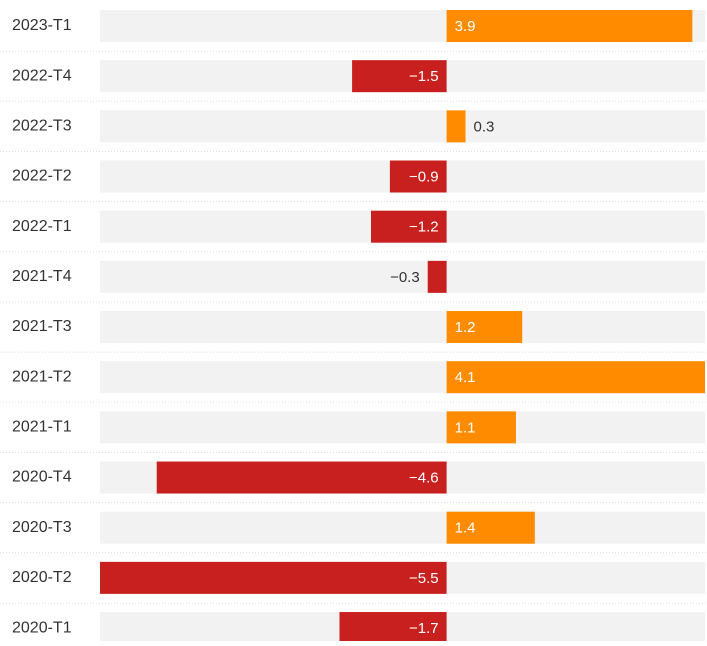  What do you see at coordinates (42, 427) in the screenshot?
I see `category-label: 2021-T1` at bounding box center [42, 427].